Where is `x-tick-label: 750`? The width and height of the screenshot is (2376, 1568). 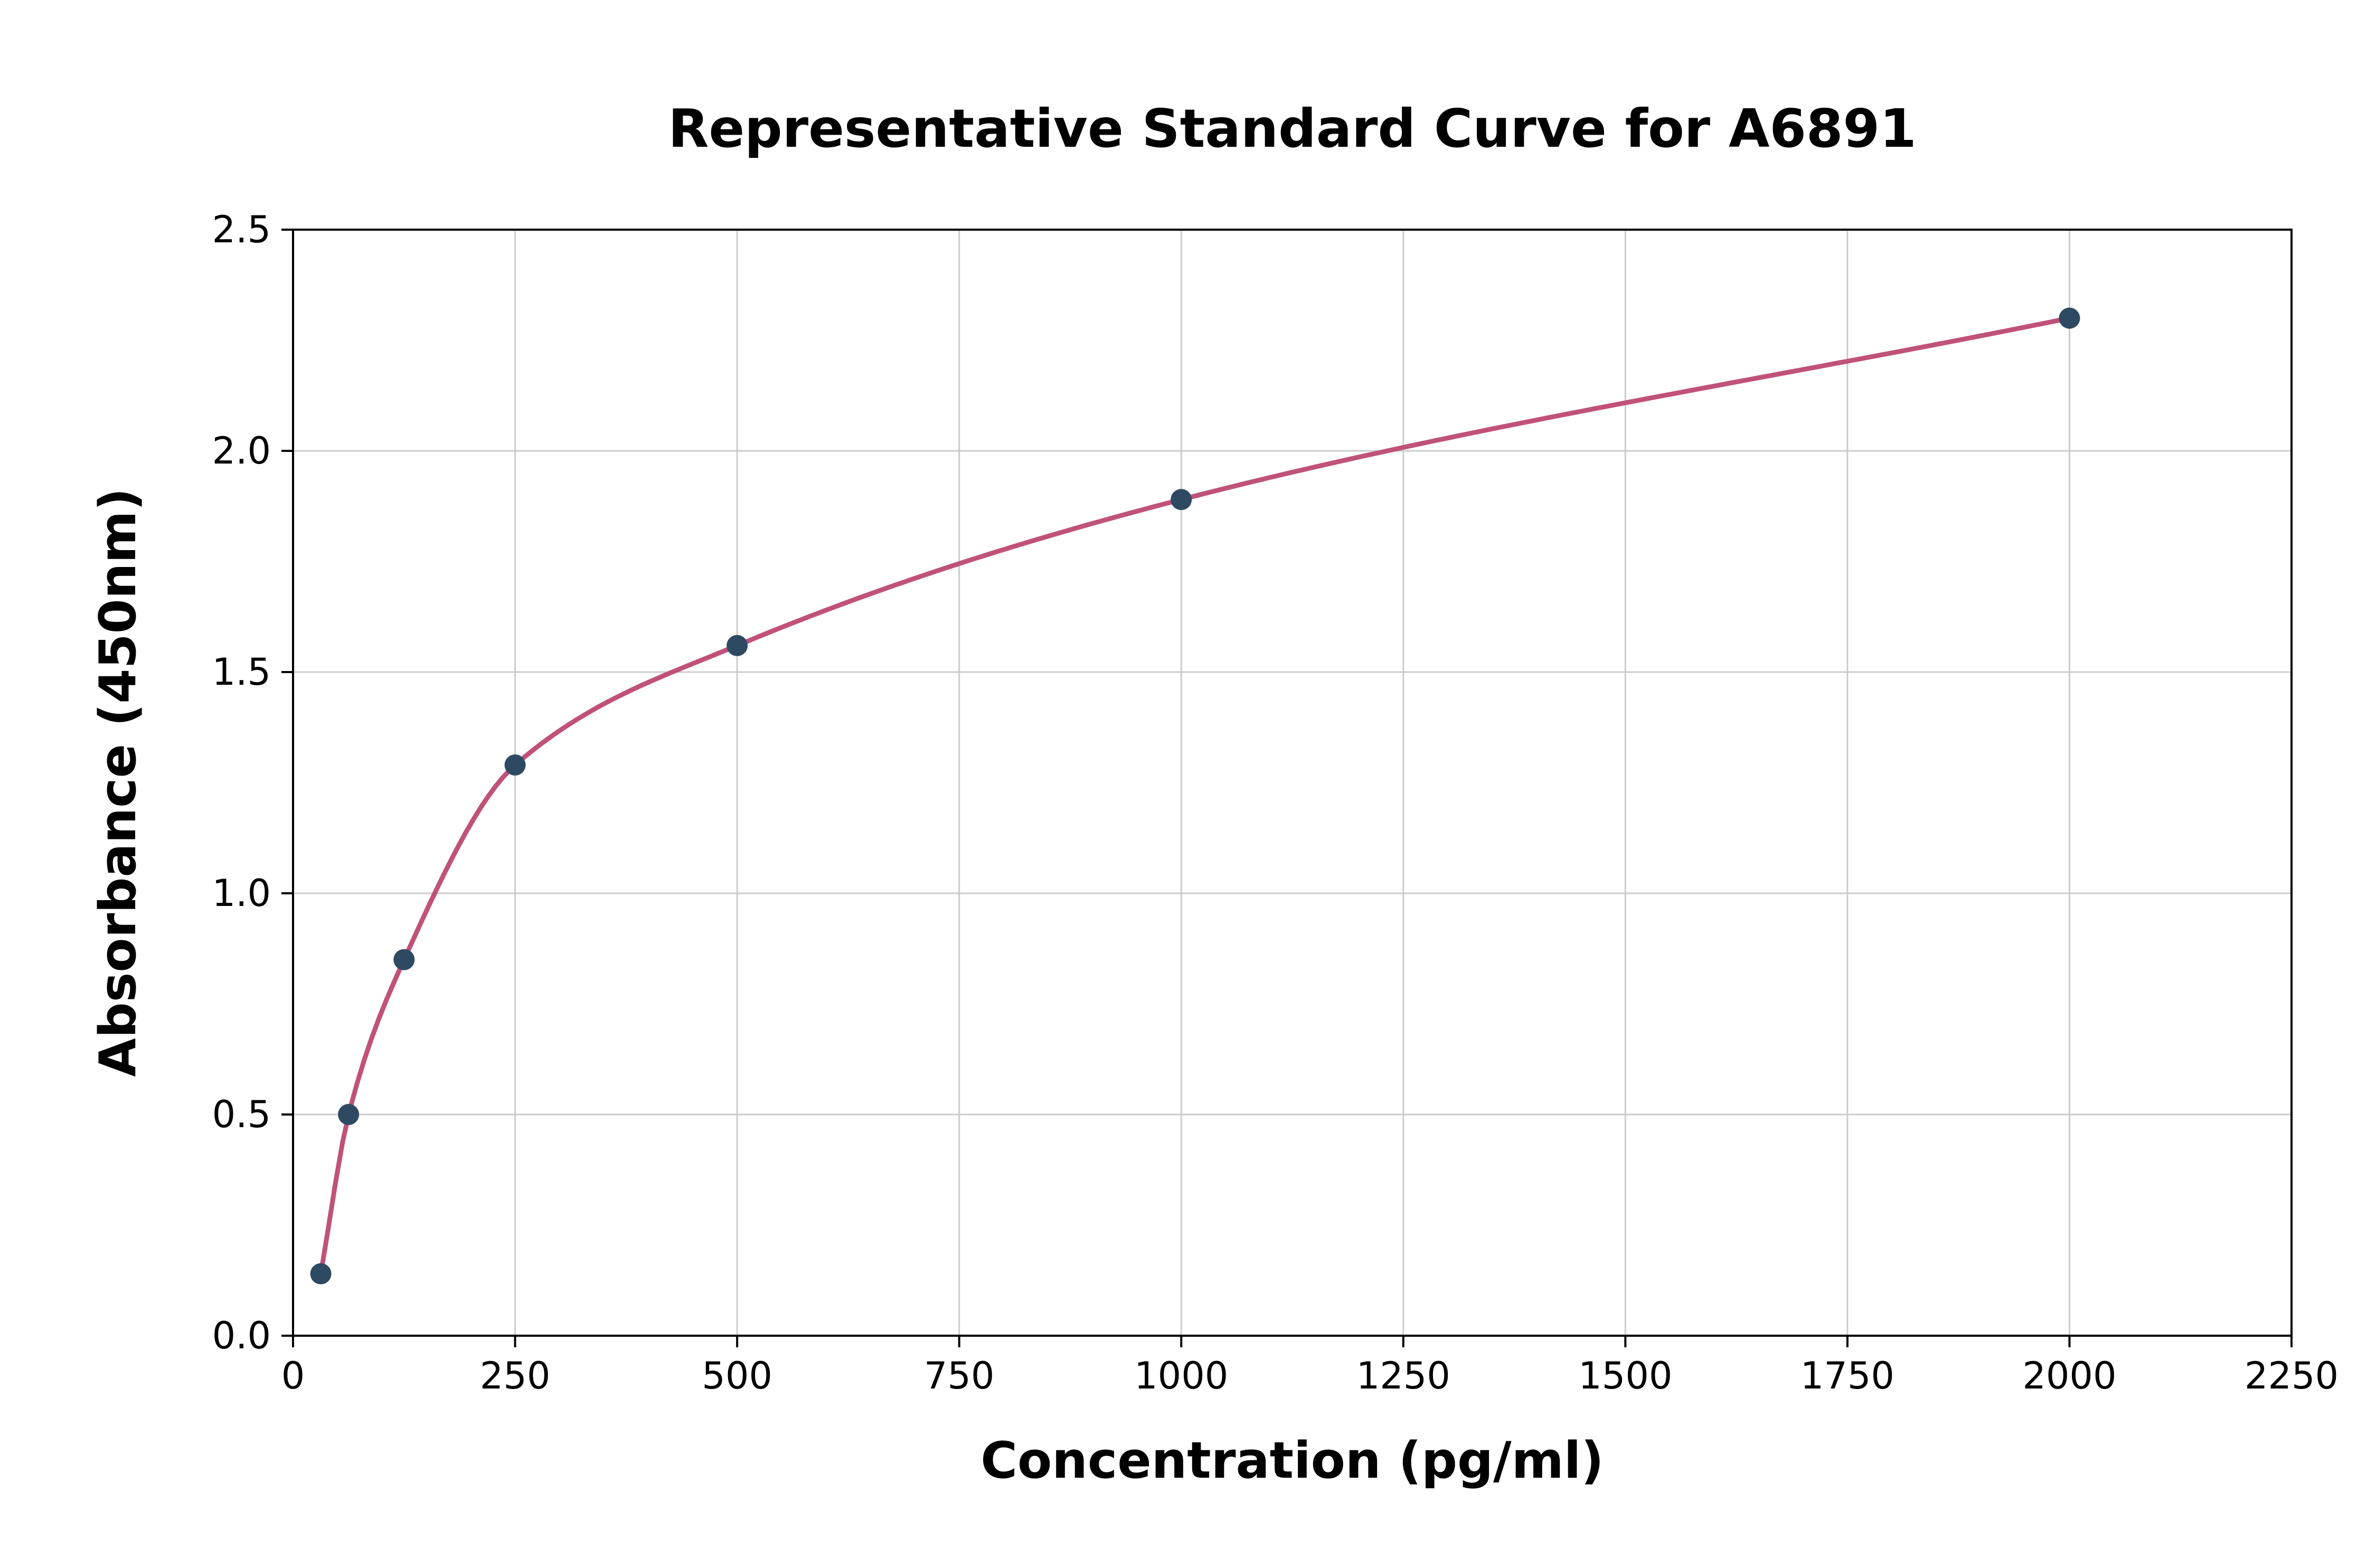 x-tick-label: 750 is located at coordinates (959, 1375).